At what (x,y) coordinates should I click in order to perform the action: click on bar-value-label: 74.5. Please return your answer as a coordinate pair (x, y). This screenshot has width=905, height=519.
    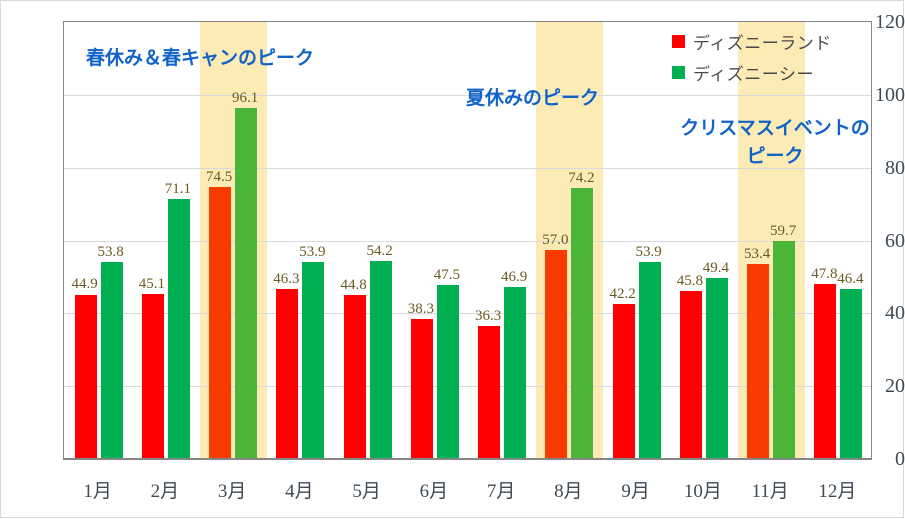
    Looking at the image, I should click on (219, 176).